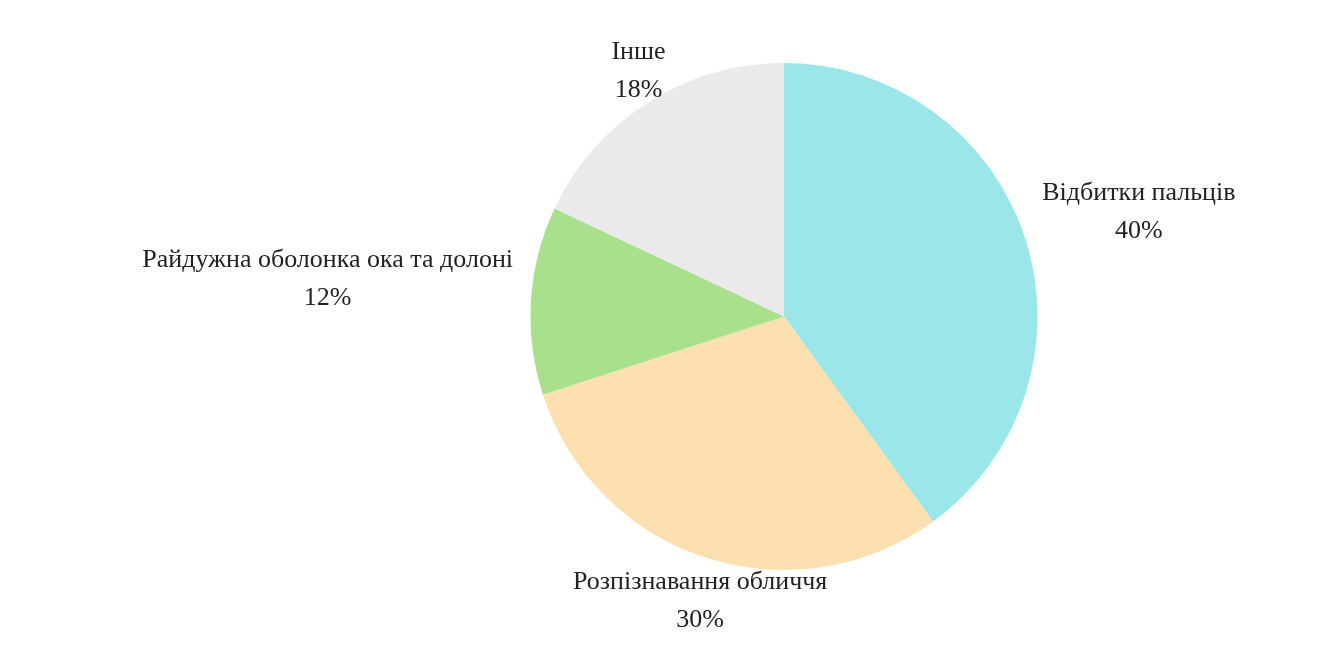 The width and height of the screenshot is (1319, 653). Describe the element at coordinates (700, 580) in the screenshot. I see `slice-label: Розпізнавання обличчя` at that location.